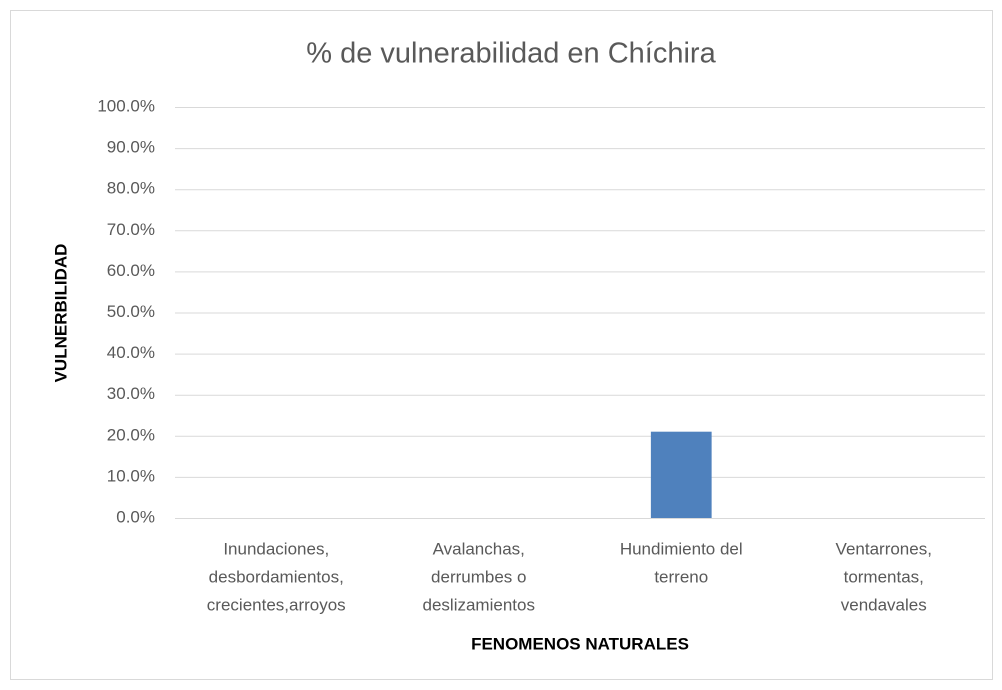 Image resolution: width=1002 pixels, height=690 pixels. What do you see at coordinates (276, 576) in the screenshot?
I see `x-tick-label: desbordamientos,` at bounding box center [276, 576].